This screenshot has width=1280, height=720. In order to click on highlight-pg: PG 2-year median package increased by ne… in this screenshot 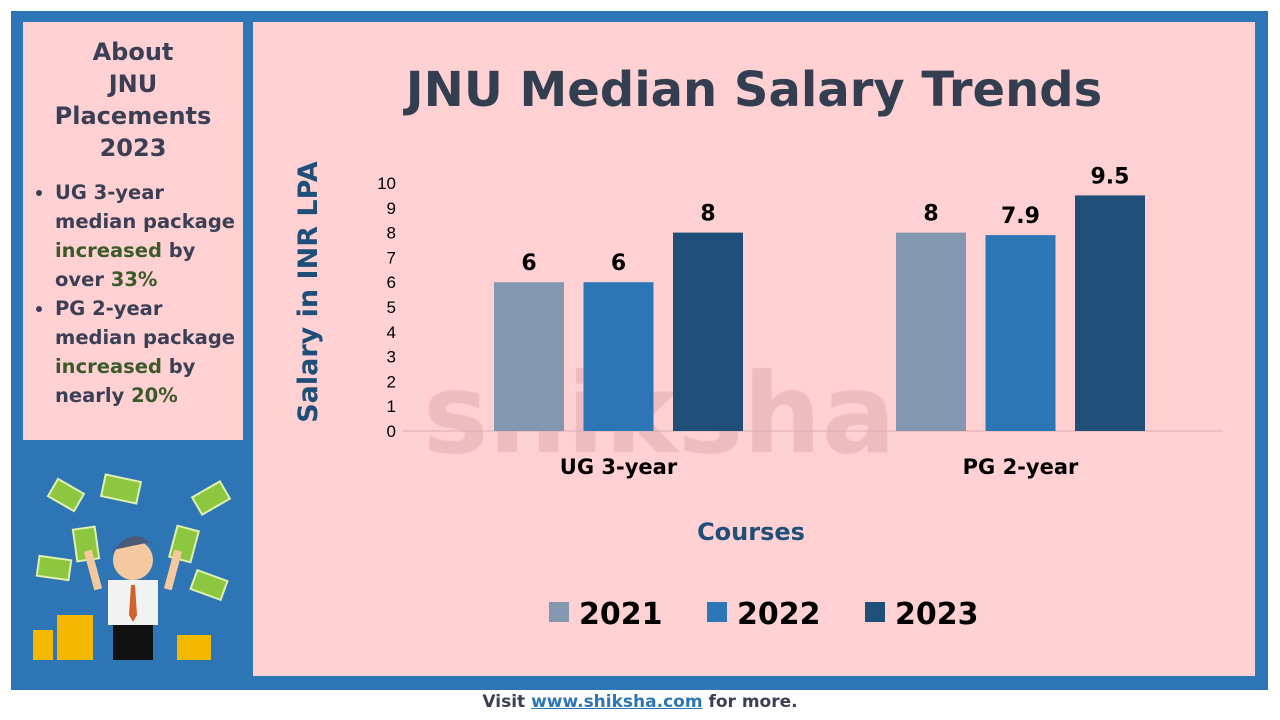, I will do `click(149, 352)`.